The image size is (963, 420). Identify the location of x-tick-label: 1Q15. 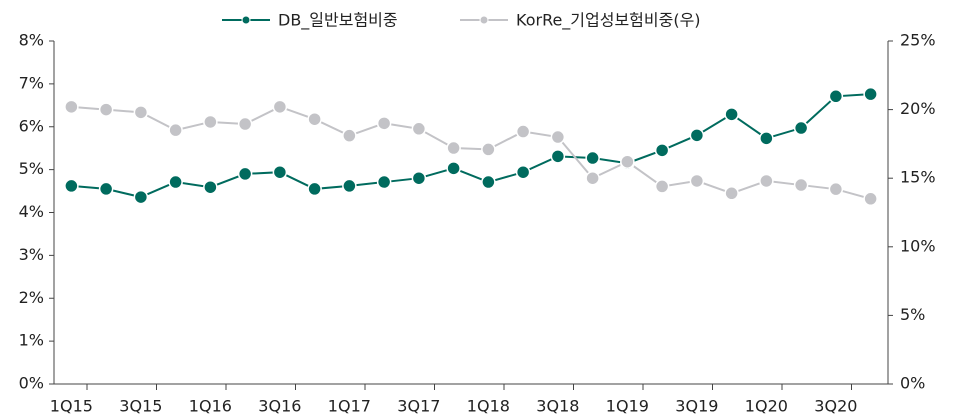
(71, 406).